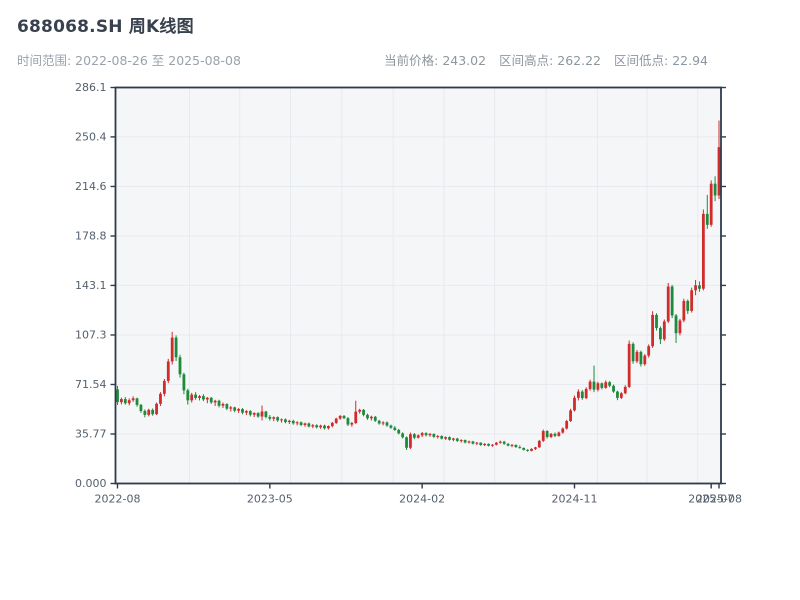  I want to click on x-tick-label: 2022-08, so click(118, 499).